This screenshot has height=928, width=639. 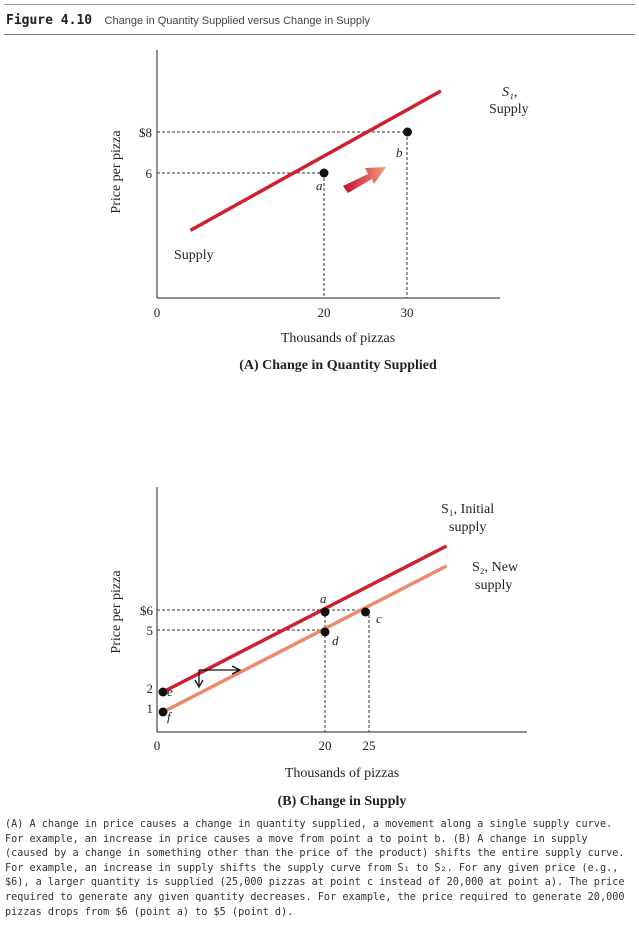 I want to click on figure-label: Figure 4.10, so click(x=49, y=20).